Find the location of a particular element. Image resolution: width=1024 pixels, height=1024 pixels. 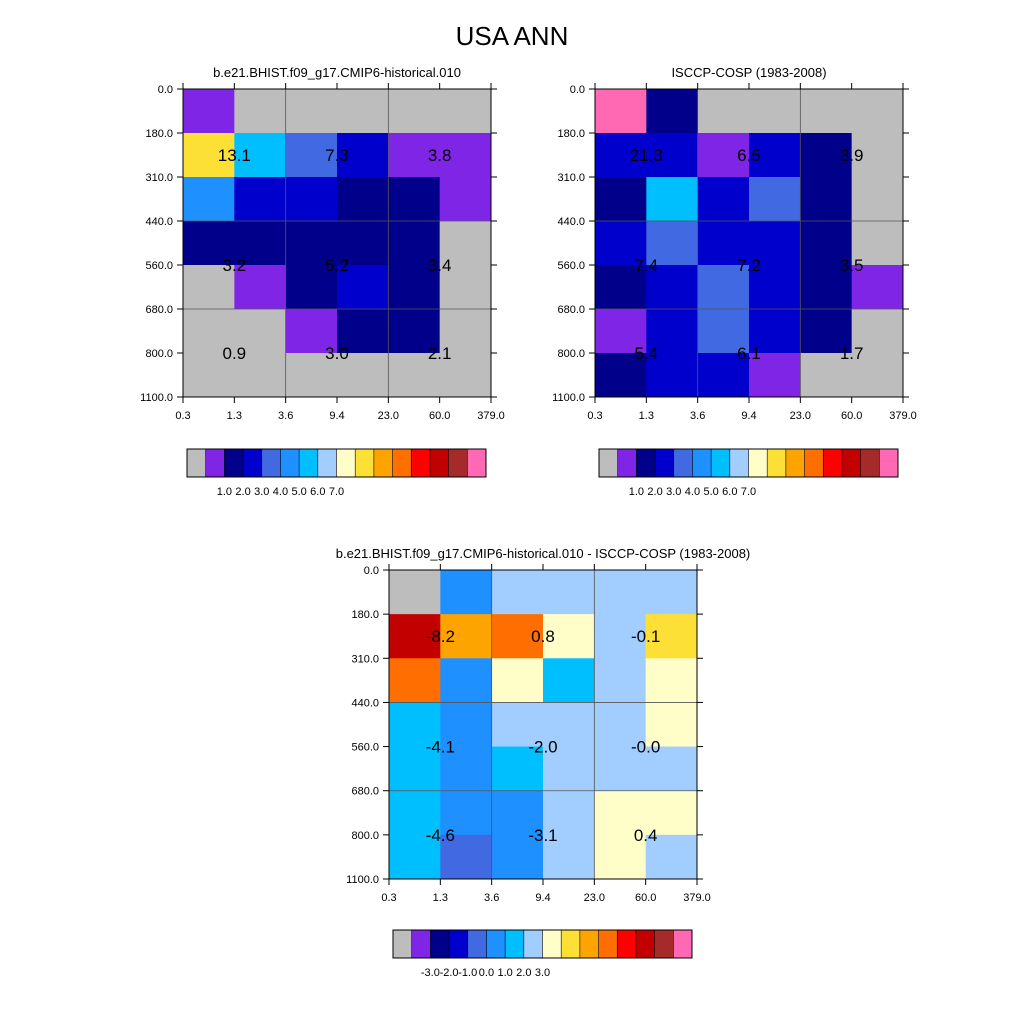

y-tick-label: 0.0 is located at coordinates (371, 571).